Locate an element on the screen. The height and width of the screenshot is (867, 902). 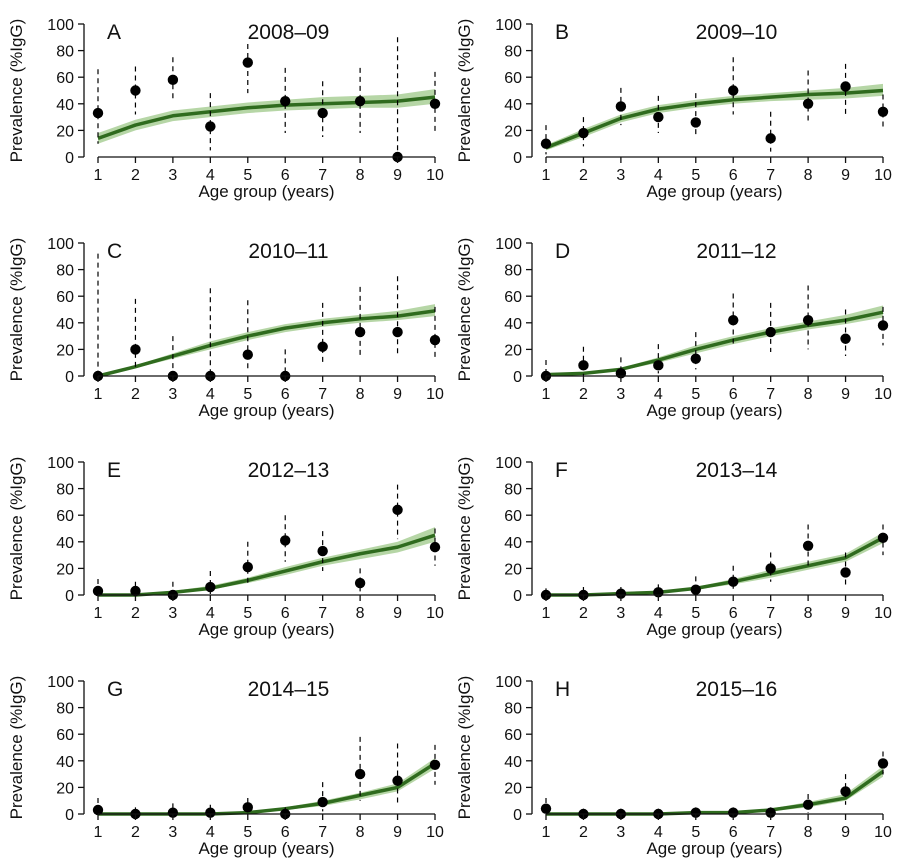
panel-title: 2014–15 is located at coordinates (289, 689).